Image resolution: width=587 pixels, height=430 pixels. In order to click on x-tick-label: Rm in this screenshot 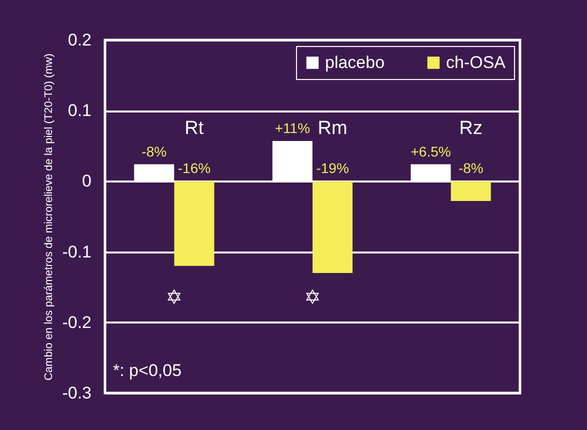, I will do `click(333, 128)`.